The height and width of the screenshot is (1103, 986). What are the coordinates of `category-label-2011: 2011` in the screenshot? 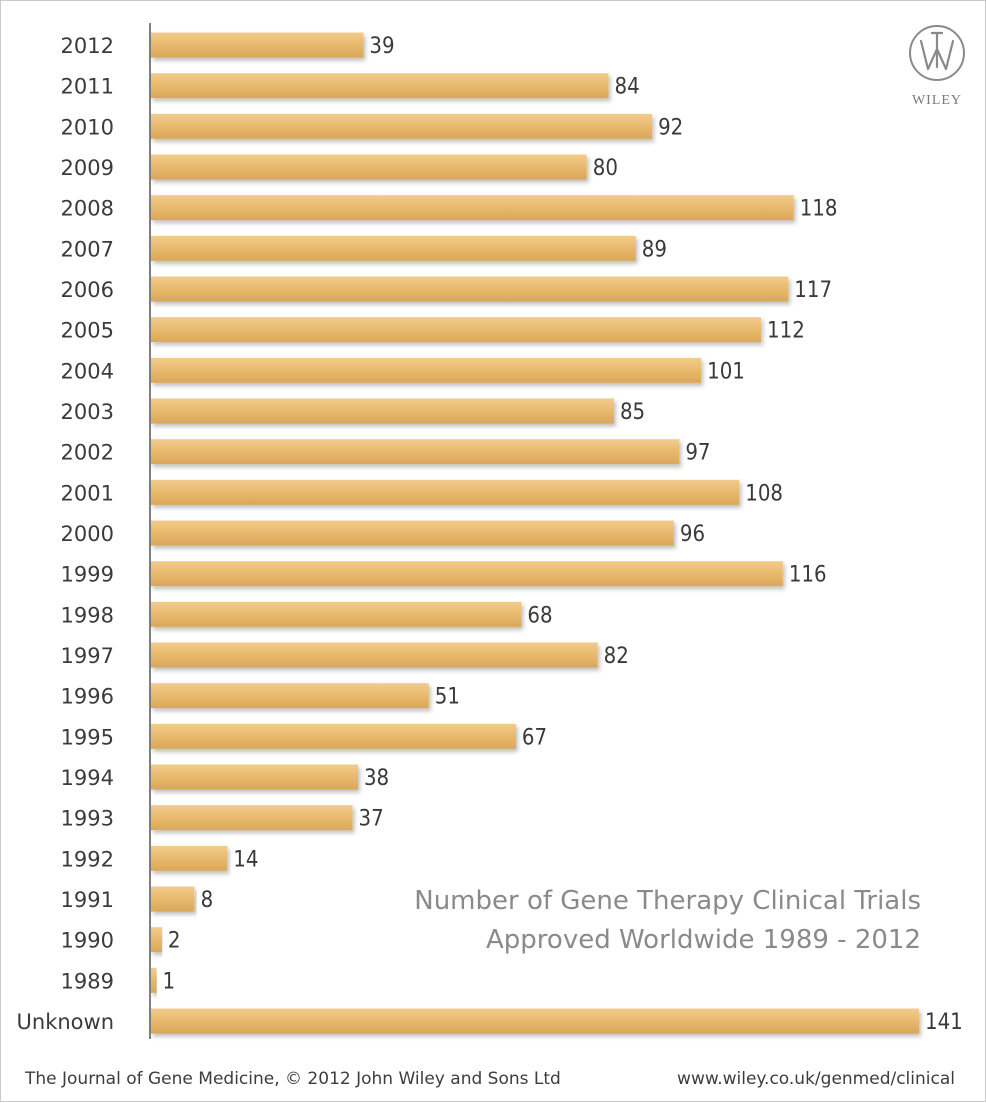 It's located at (87, 87).